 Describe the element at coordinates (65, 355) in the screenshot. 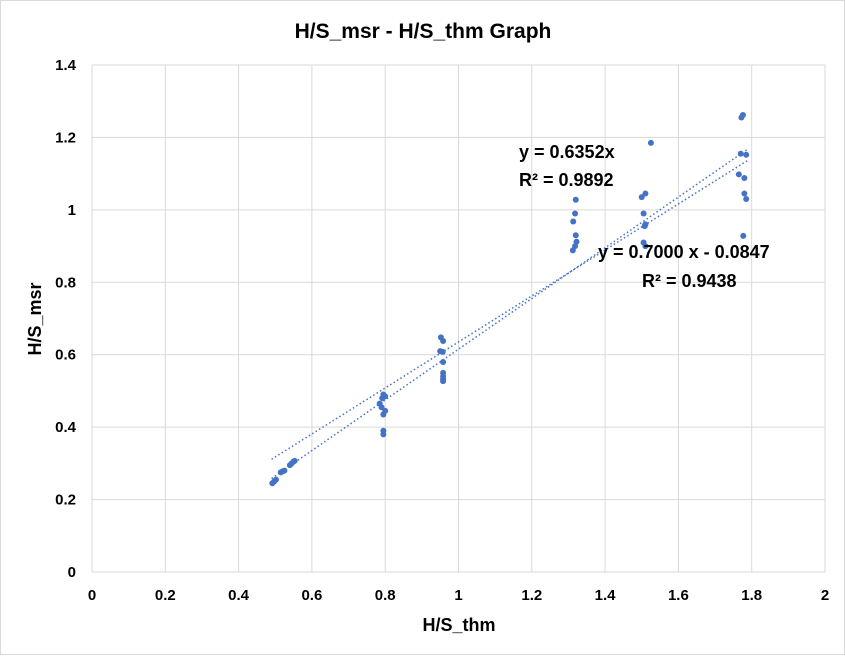

I see `y-tick-label: 0.6` at that location.